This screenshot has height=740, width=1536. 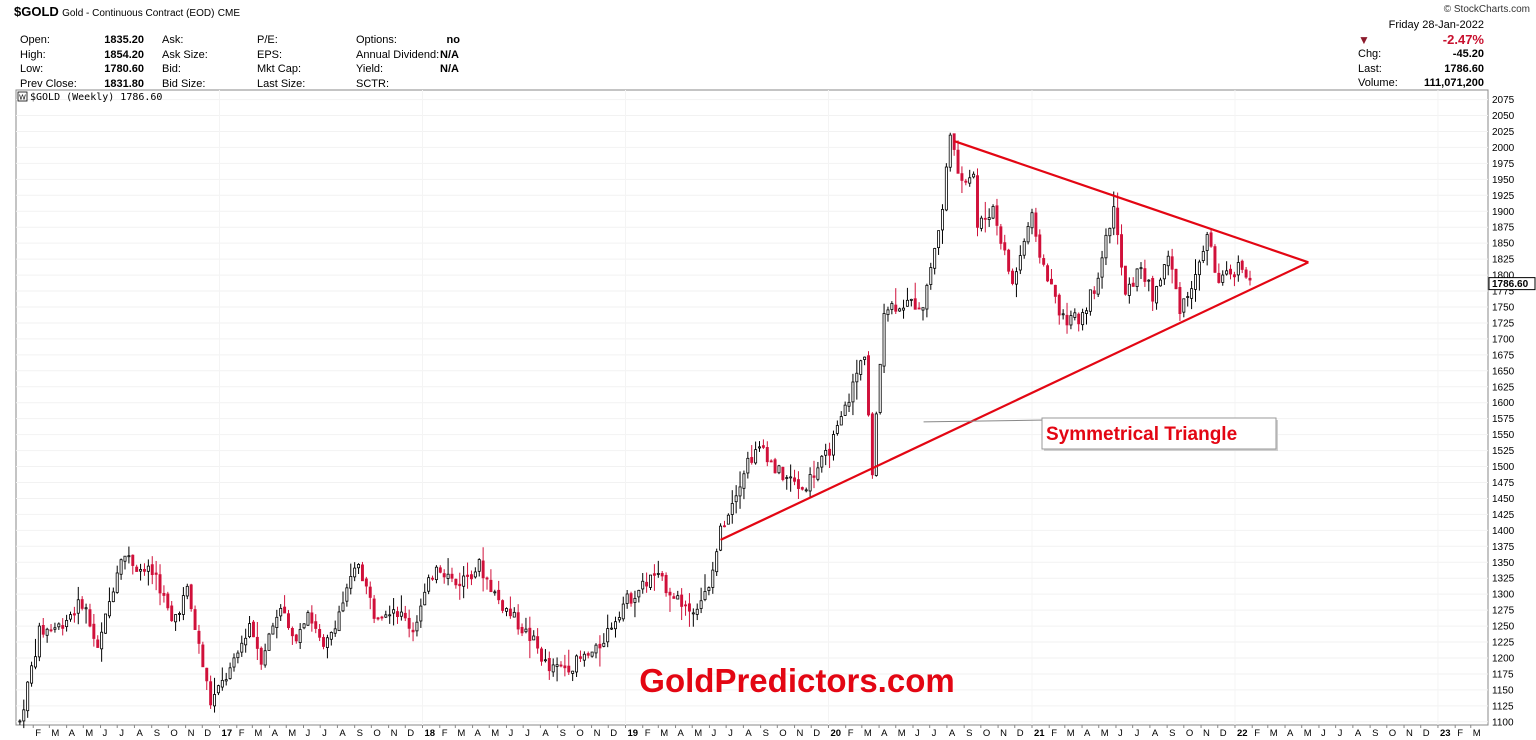 I want to click on sctr-label: SCTR:, so click(x=372, y=83).